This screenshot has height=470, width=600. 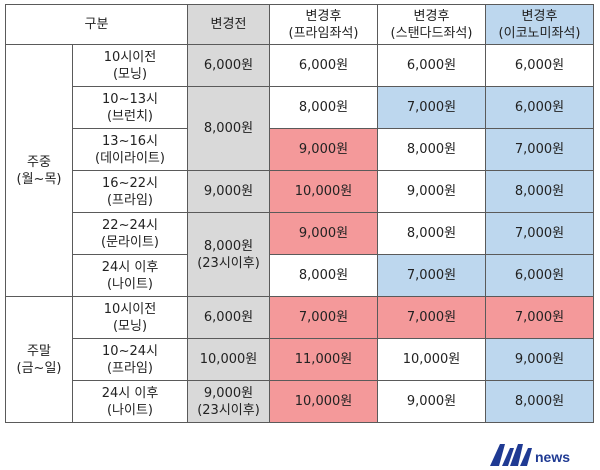 What do you see at coordinates (323, 65) in the screenshot?
I see `premium-cell: 6,000원` at bounding box center [323, 65].